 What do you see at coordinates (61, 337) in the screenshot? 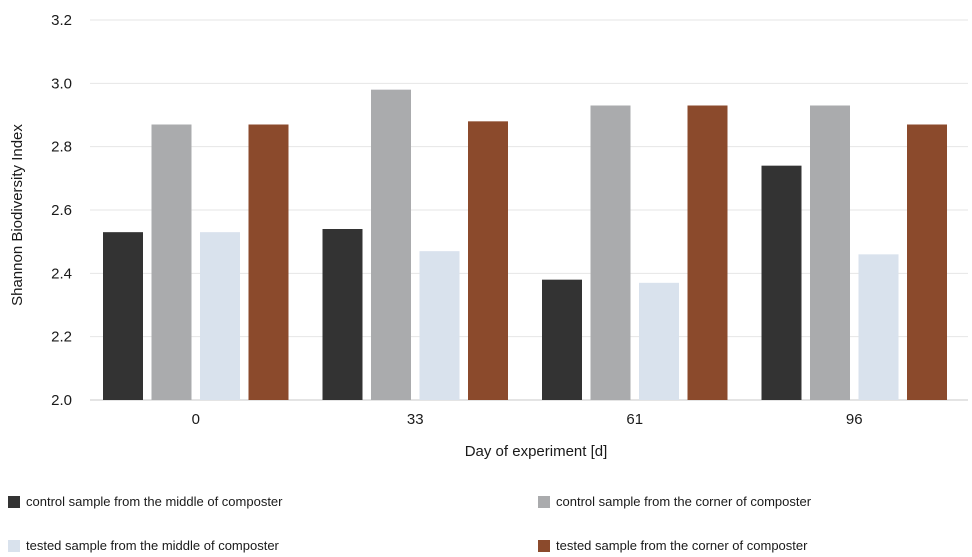
I see `y-tick-label: 2.2` at bounding box center [61, 337].